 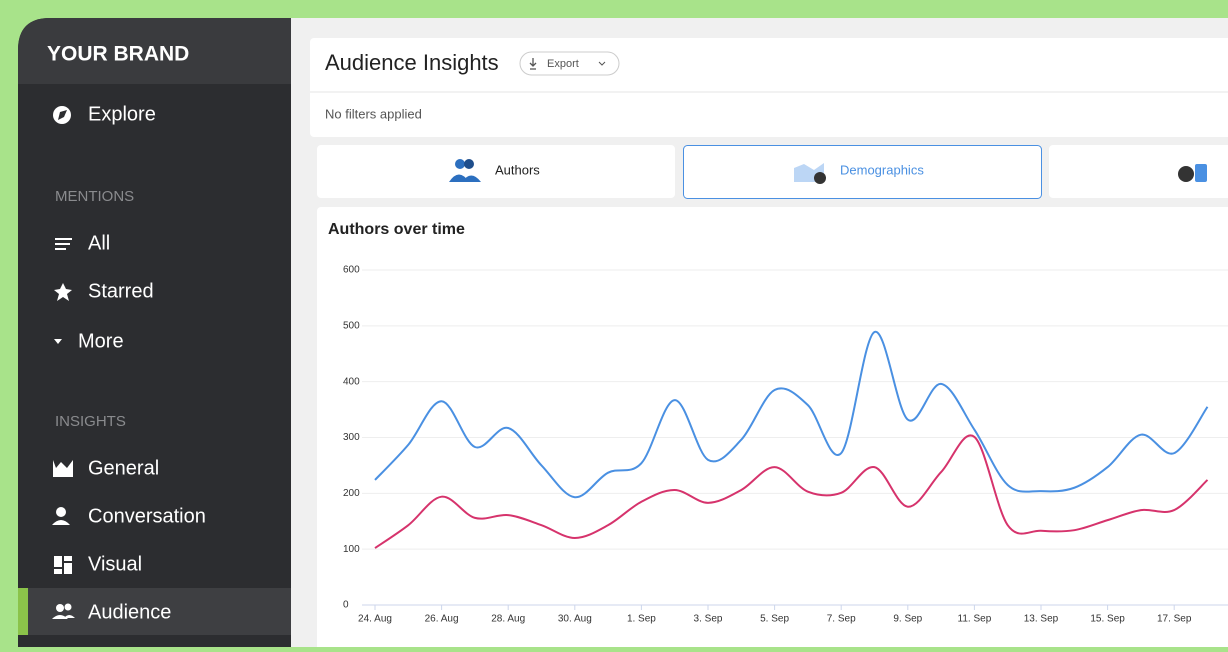 What do you see at coordinates (63, 565) in the screenshot?
I see `visual-icon` at bounding box center [63, 565].